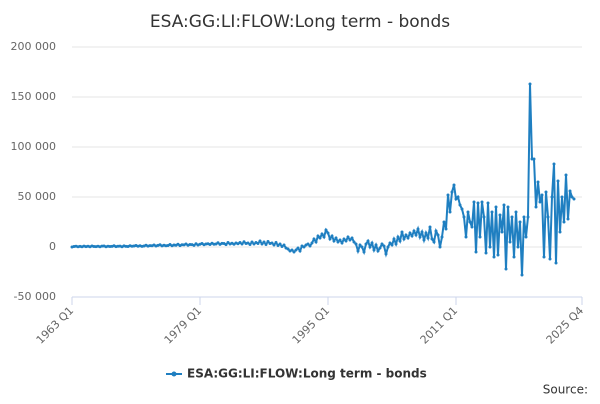  I want to click on chart-title: ESA:GG:LI:FLOW:Long term - bonds, so click(300, 22).